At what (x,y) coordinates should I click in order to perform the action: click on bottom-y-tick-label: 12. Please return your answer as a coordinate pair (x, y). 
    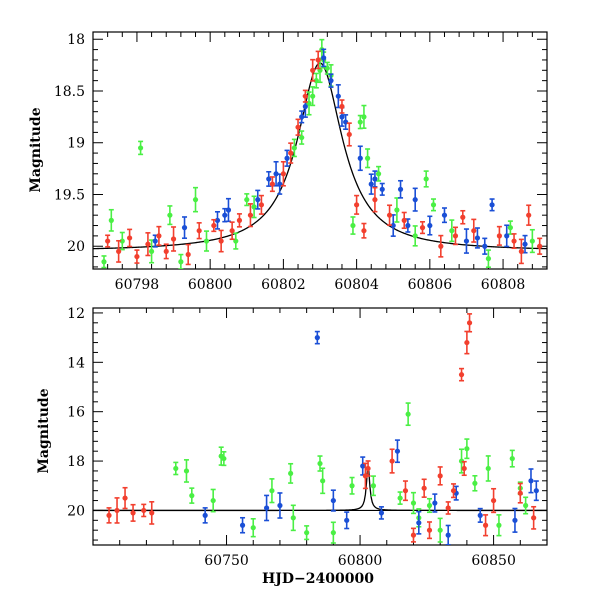
    Looking at the image, I should click on (76, 314).